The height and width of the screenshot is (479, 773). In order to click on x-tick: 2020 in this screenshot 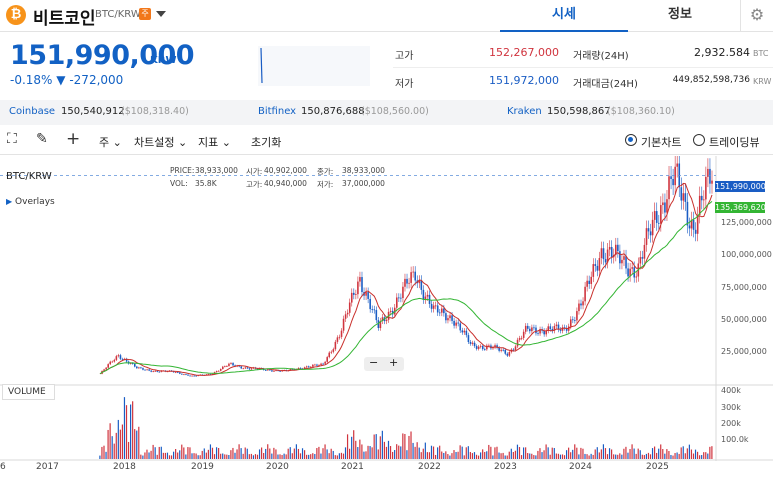, I will do `click(277, 467)`.